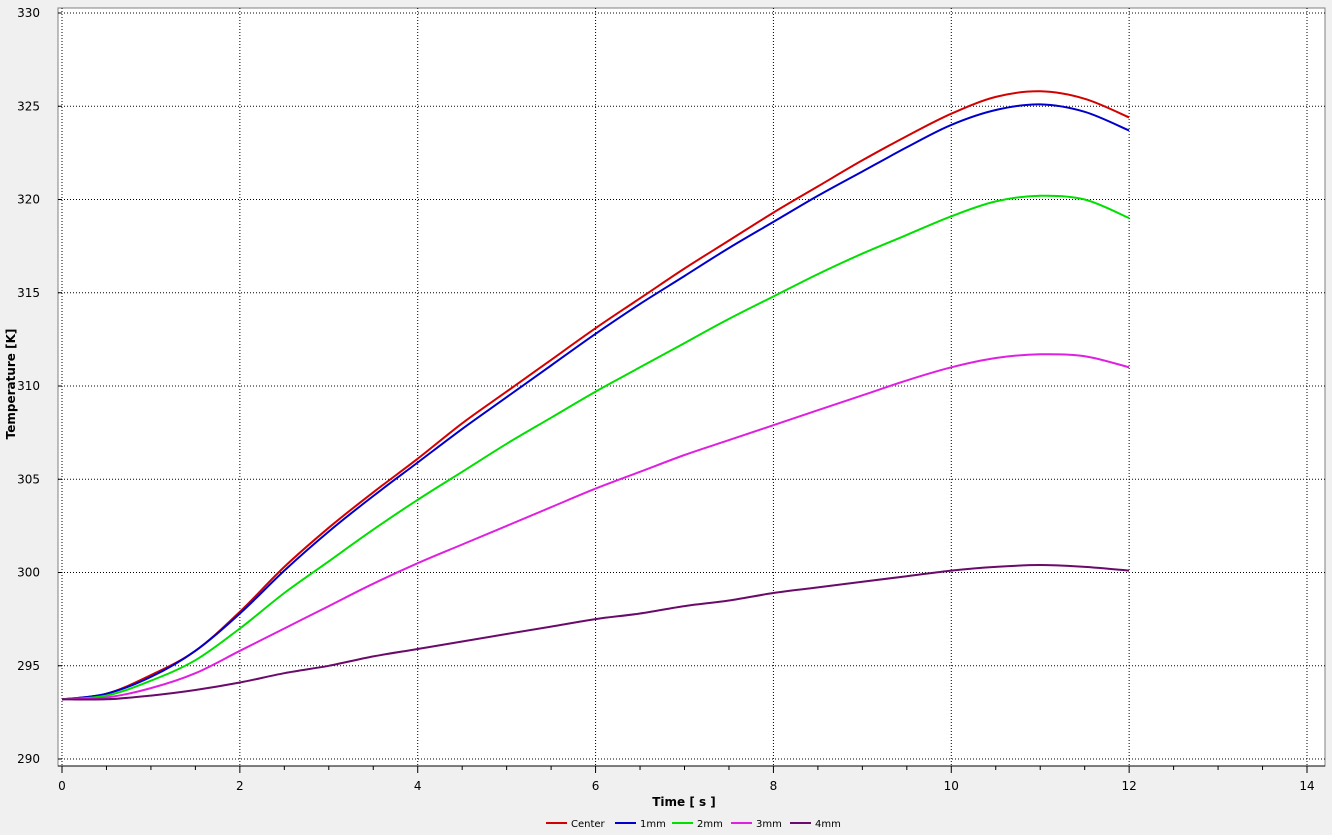 This screenshot has height=835, width=1332. What do you see at coordinates (28, 759) in the screenshot?
I see `y-tick-label: 290` at bounding box center [28, 759].